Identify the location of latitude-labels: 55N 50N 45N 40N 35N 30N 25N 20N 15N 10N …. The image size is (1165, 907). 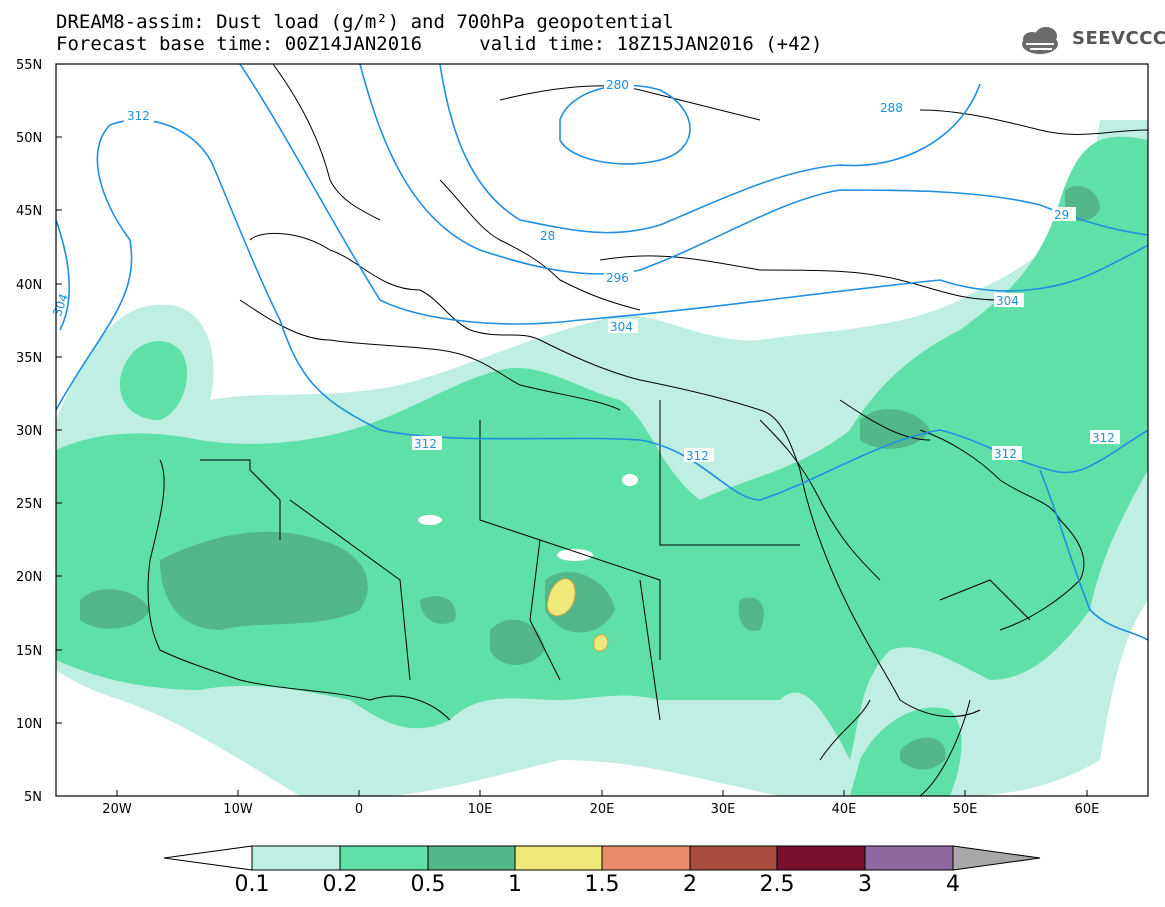
(29, 431).